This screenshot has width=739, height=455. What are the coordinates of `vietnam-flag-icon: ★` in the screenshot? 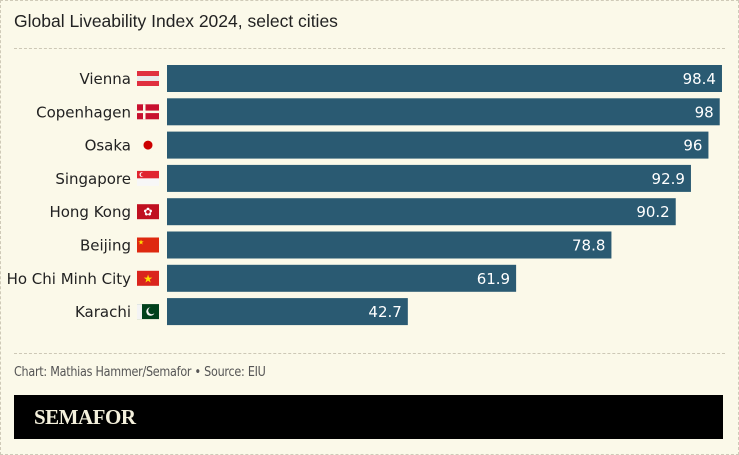 It's located at (148, 278).